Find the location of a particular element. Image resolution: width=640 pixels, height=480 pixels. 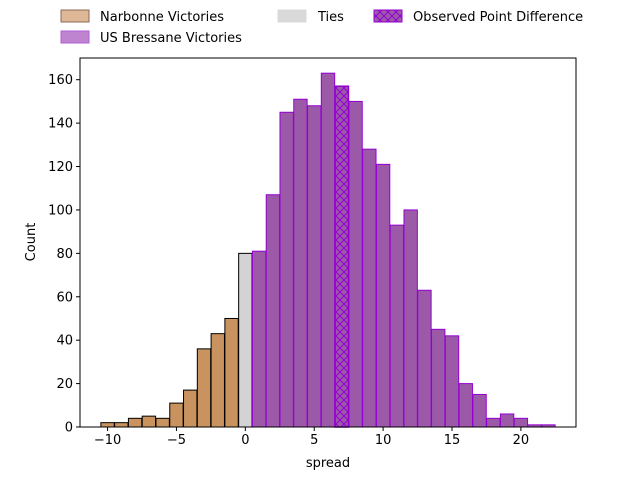

legend-swatch-us-bressane is located at coordinates (75, 37).